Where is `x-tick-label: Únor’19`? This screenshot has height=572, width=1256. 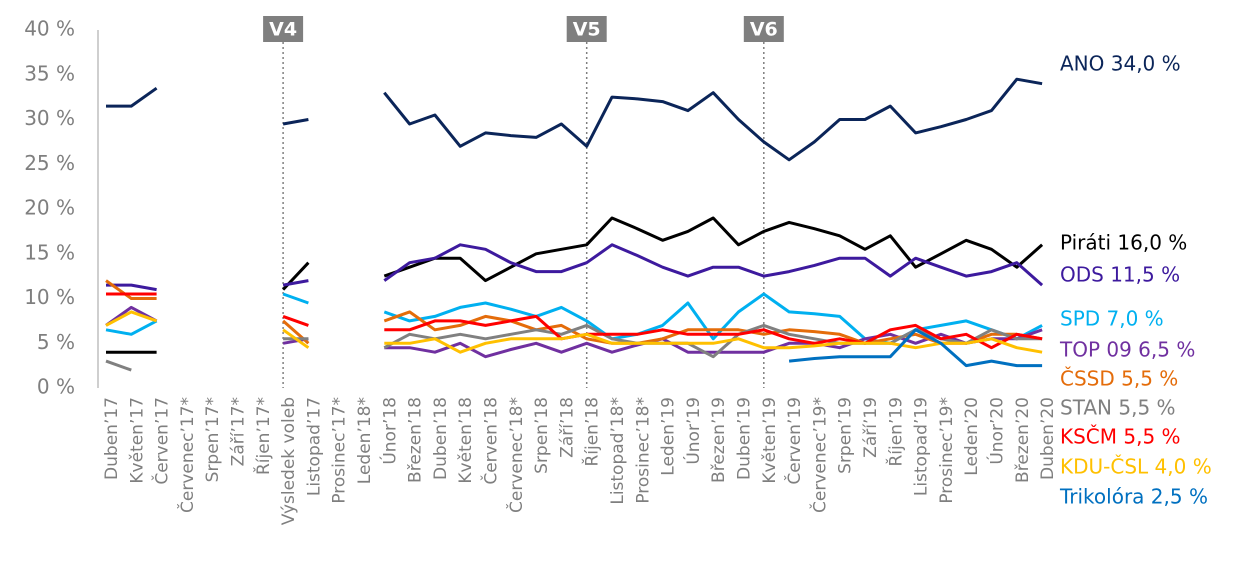
x-tick-label: Únor’19 is located at coordinates (693, 431).